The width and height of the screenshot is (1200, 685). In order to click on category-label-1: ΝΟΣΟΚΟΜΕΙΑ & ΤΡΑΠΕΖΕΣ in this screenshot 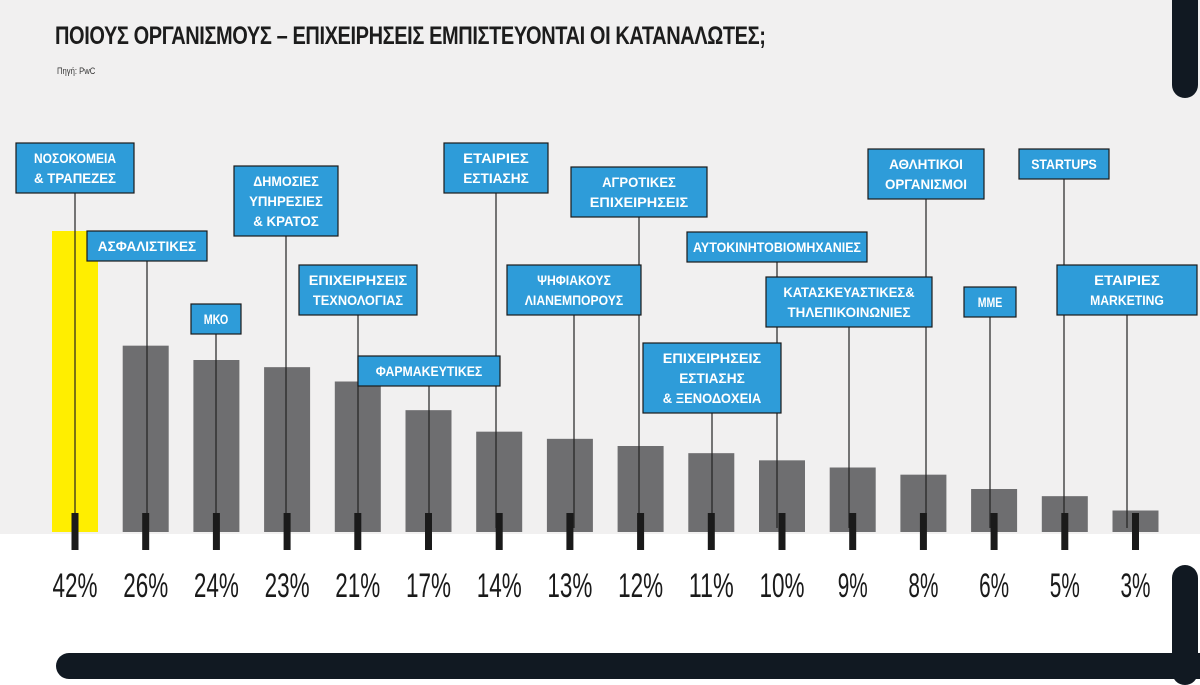, I will do `click(75, 168)`.